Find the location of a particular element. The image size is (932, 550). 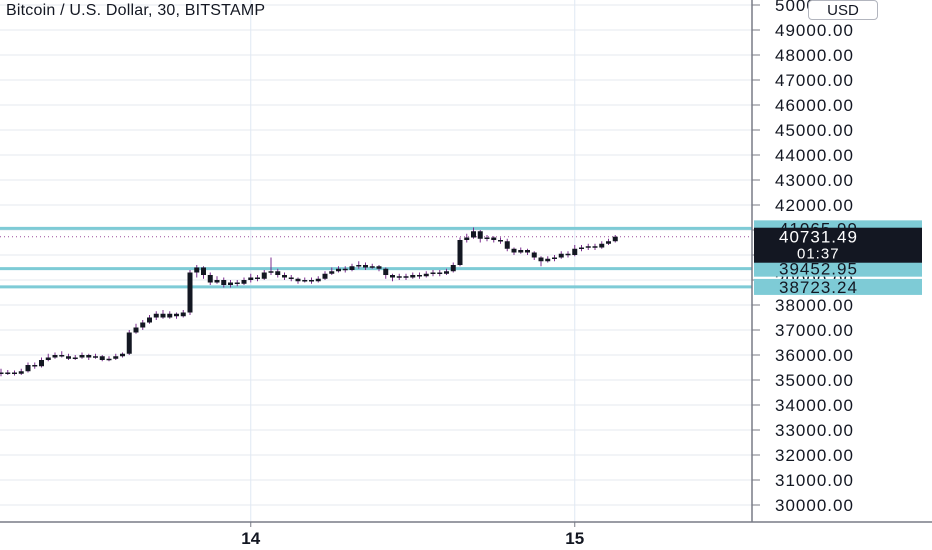

currency-button: USD is located at coordinates (843, 10).